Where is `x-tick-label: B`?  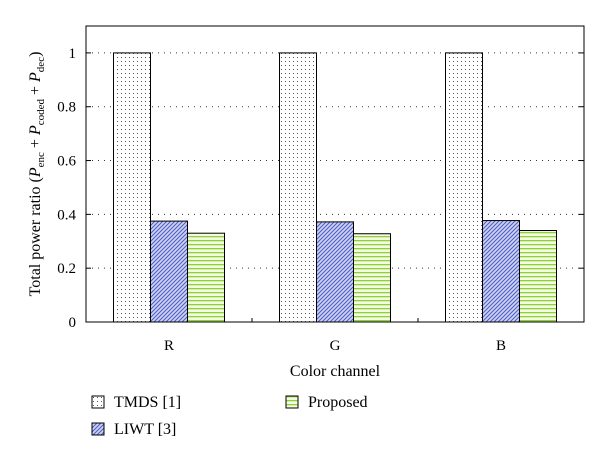 x-tick-label: B is located at coordinates (501, 346).